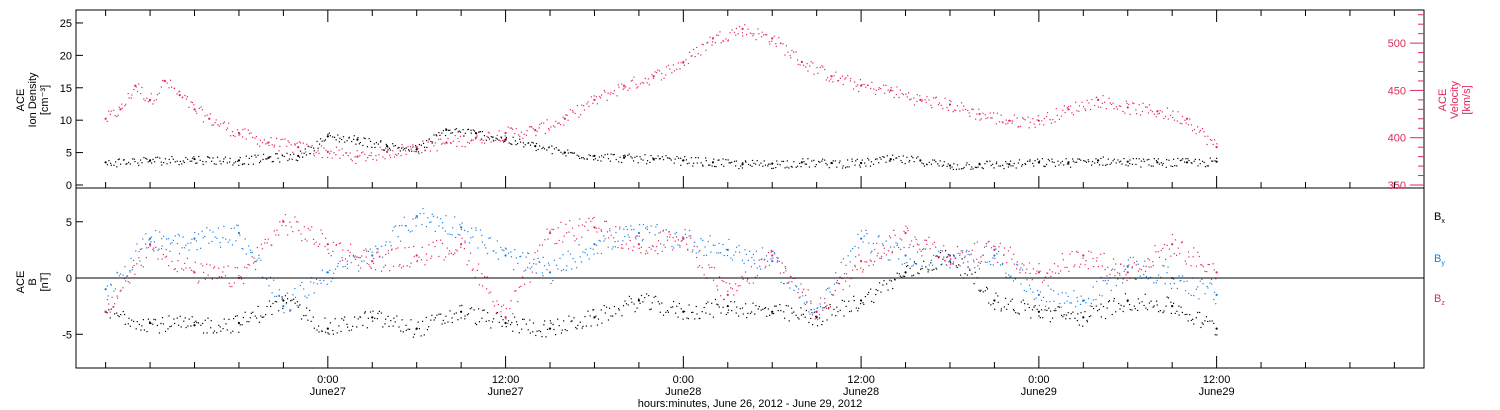 This screenshot has height=410, width=1500. Describe the element at coordinates (1397, 186) in the screenshot. I see `top-y2tick-label: 350` at that location.